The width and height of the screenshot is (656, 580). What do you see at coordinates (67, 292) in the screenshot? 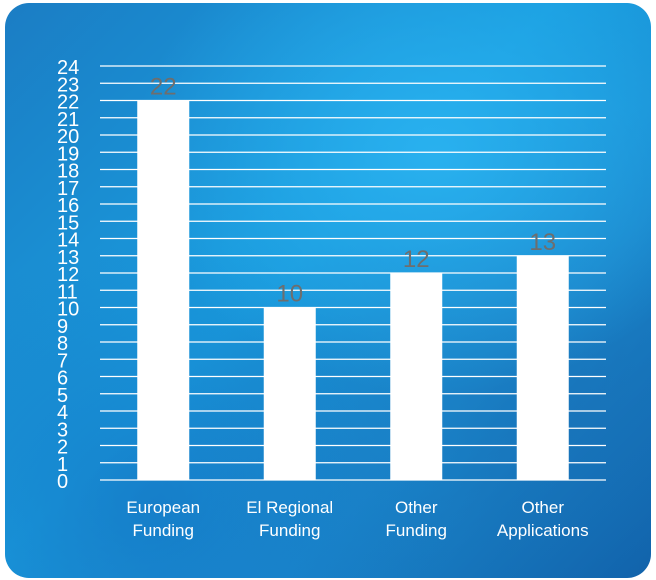
I see `y-tick-label: 11` at bounding box center [67, 292].